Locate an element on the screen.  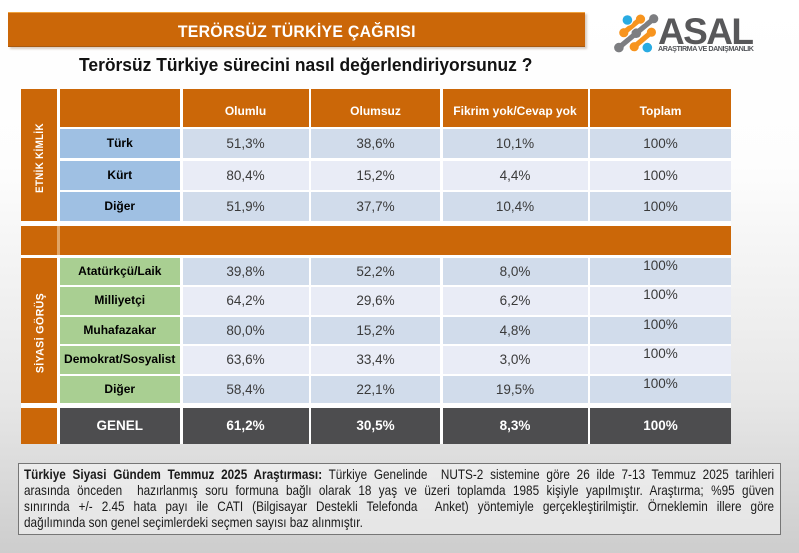
svg-text: ASAL is located at coordinates (706, 31).